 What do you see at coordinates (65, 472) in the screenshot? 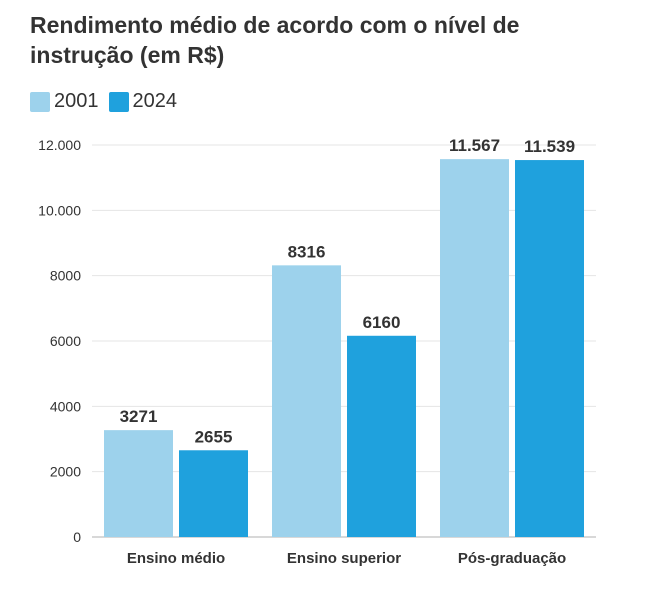
I see `y-tick-label: 2000` at bounding box center [65, 472].